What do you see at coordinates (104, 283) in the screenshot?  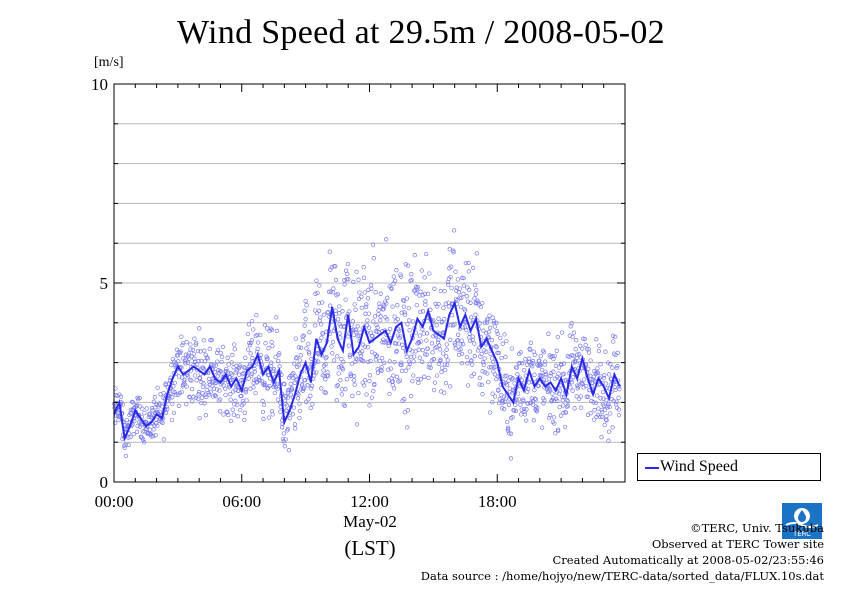 I see `y-tick-label: 5` at bounding box center [104, 283].